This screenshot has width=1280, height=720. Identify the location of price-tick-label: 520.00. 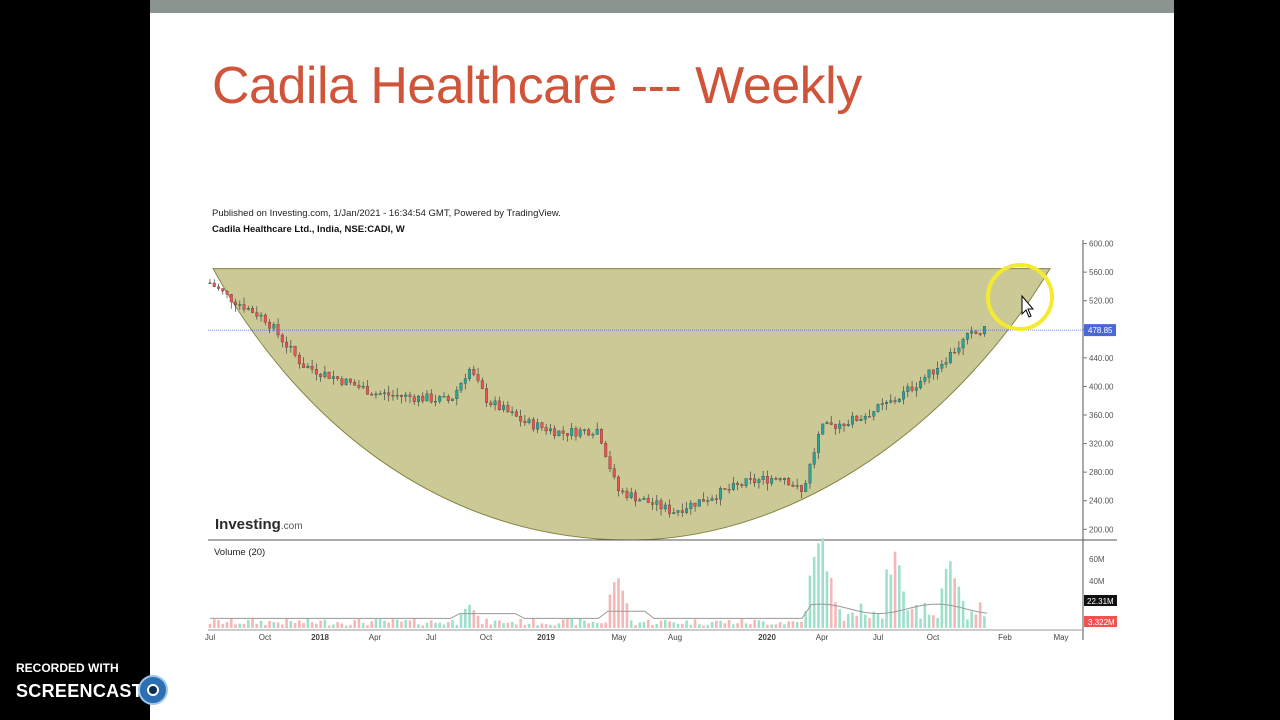
(1101, 301).